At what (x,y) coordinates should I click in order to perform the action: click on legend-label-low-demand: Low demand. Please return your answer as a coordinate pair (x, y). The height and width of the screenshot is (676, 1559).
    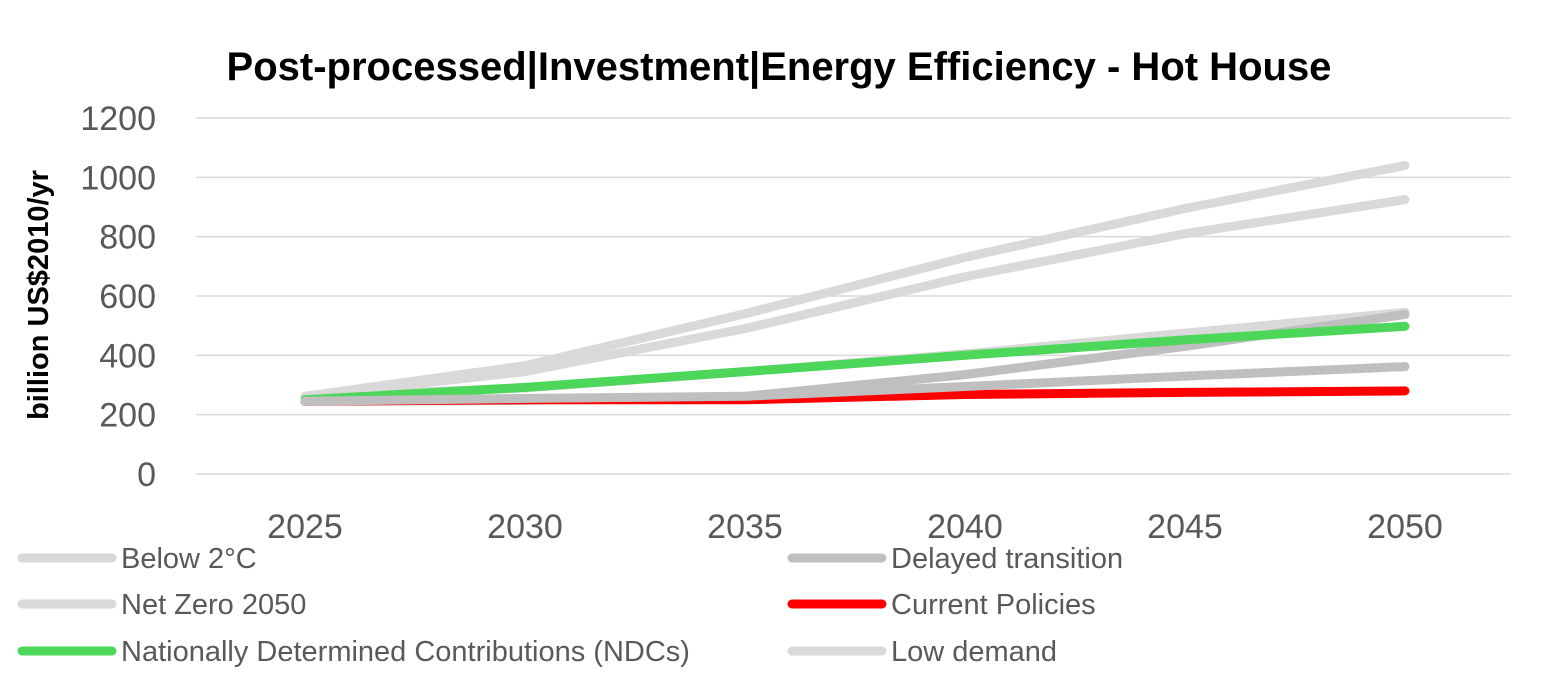
    Looking at the image, I should click on (974, 652).